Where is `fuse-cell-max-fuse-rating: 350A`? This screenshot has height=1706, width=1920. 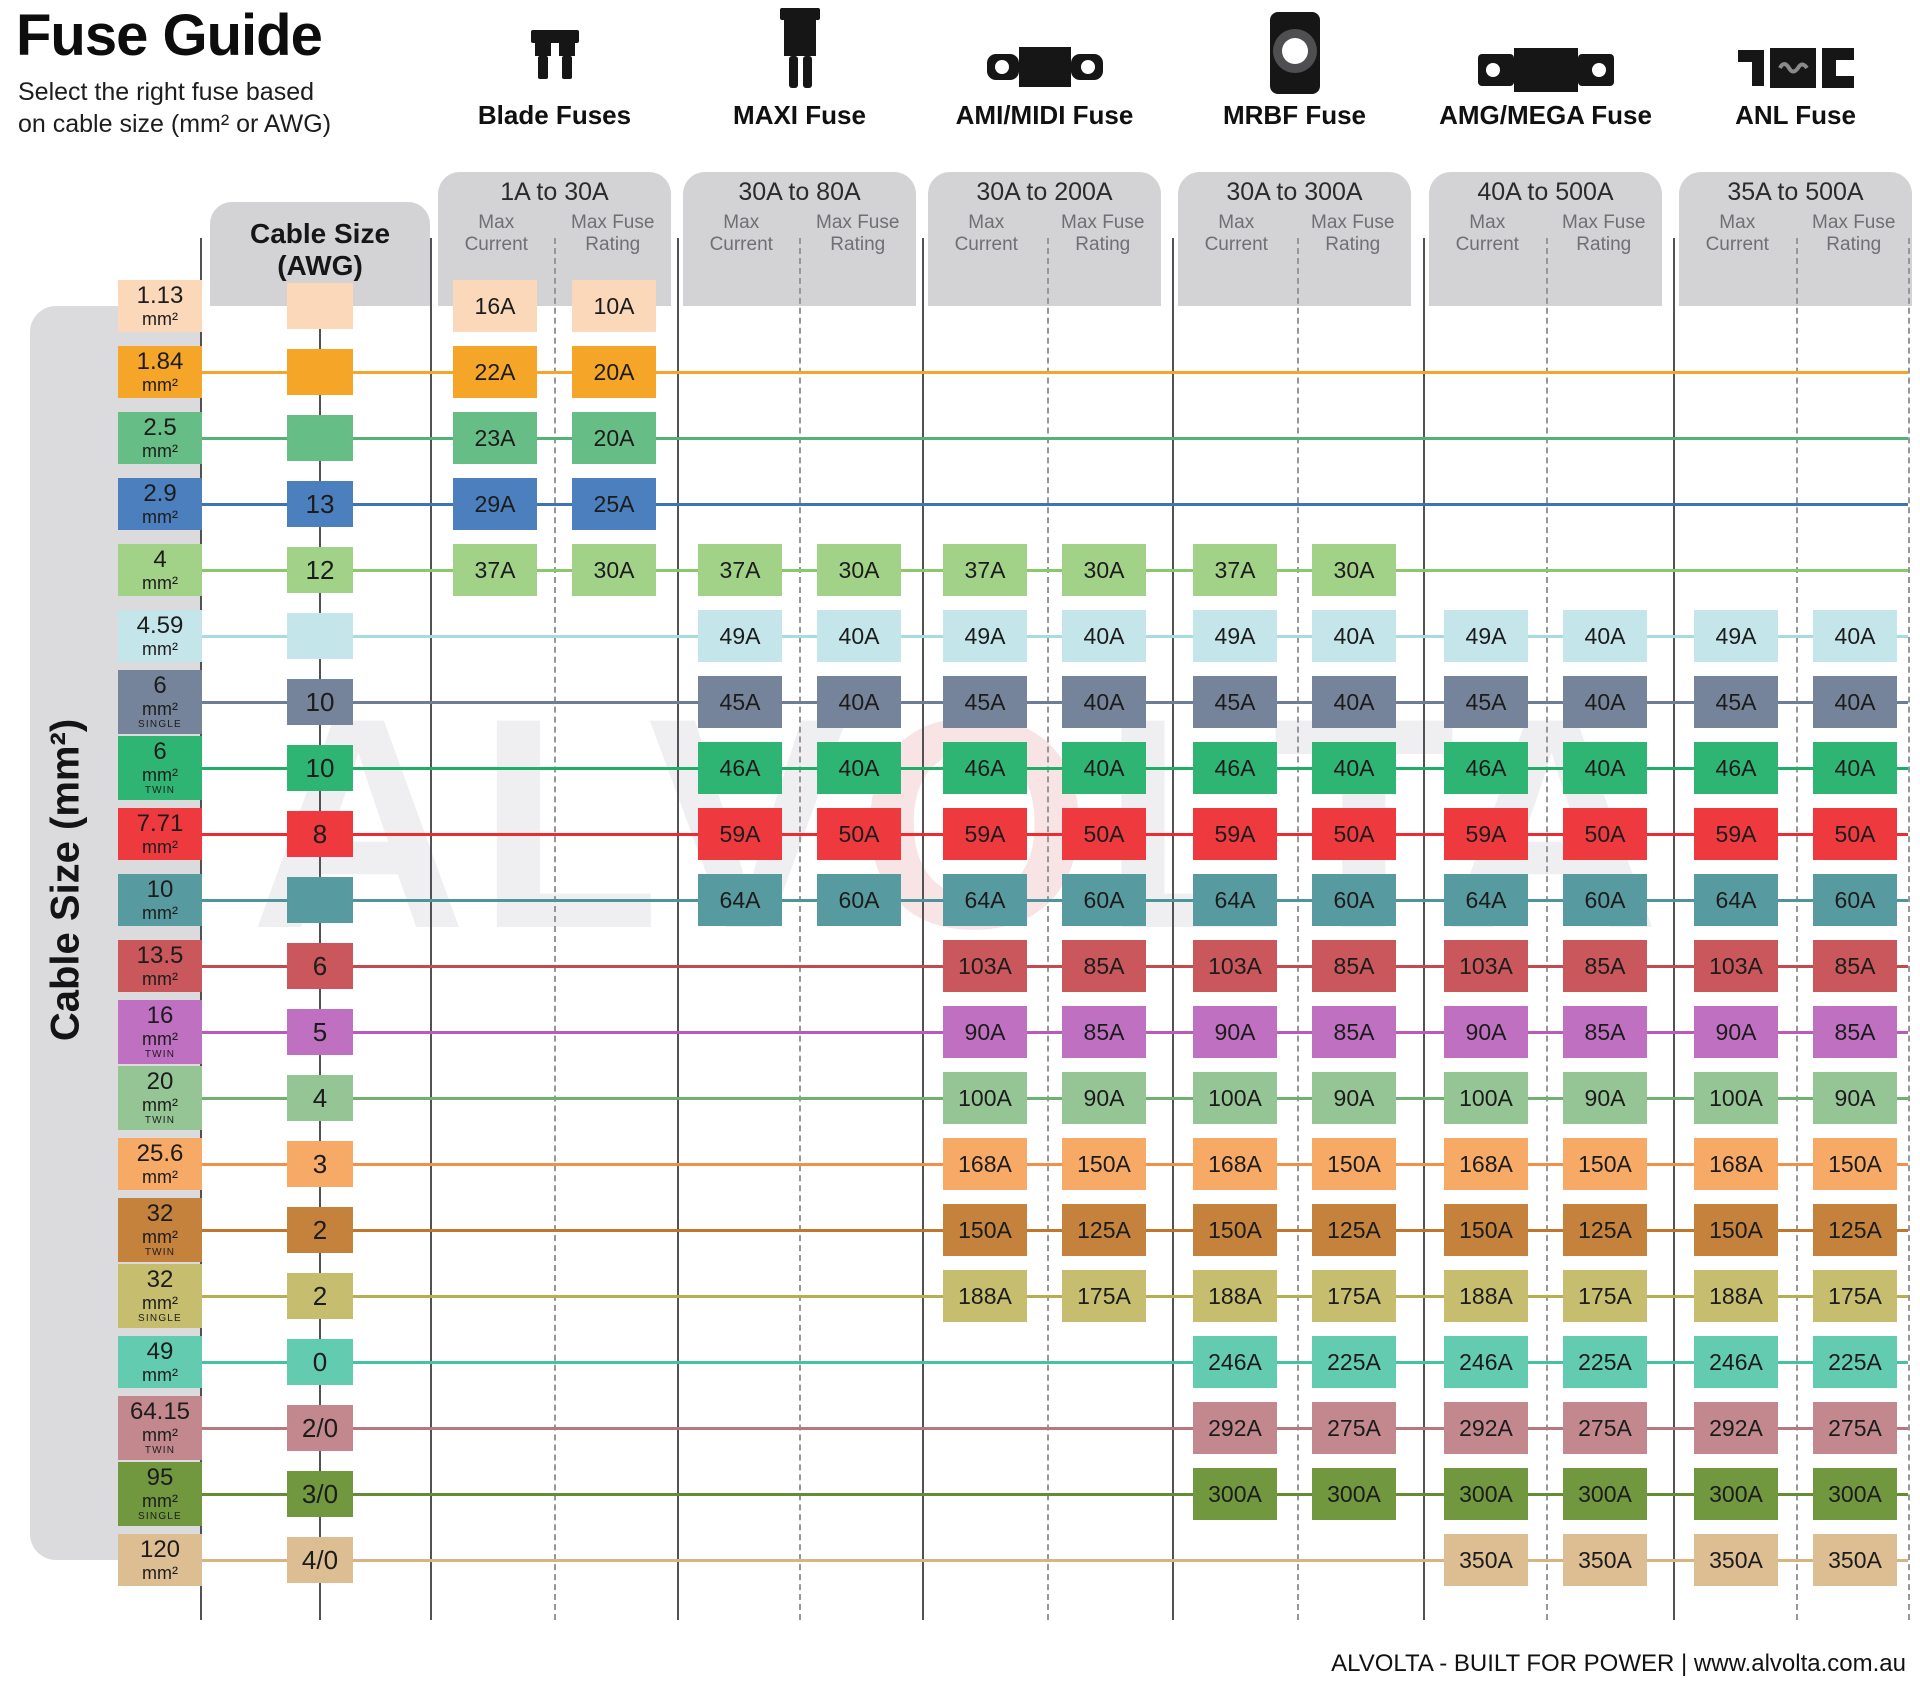
fuse-cell-max-fuse-rating: 350A is located at coordinates (1605, 1560).